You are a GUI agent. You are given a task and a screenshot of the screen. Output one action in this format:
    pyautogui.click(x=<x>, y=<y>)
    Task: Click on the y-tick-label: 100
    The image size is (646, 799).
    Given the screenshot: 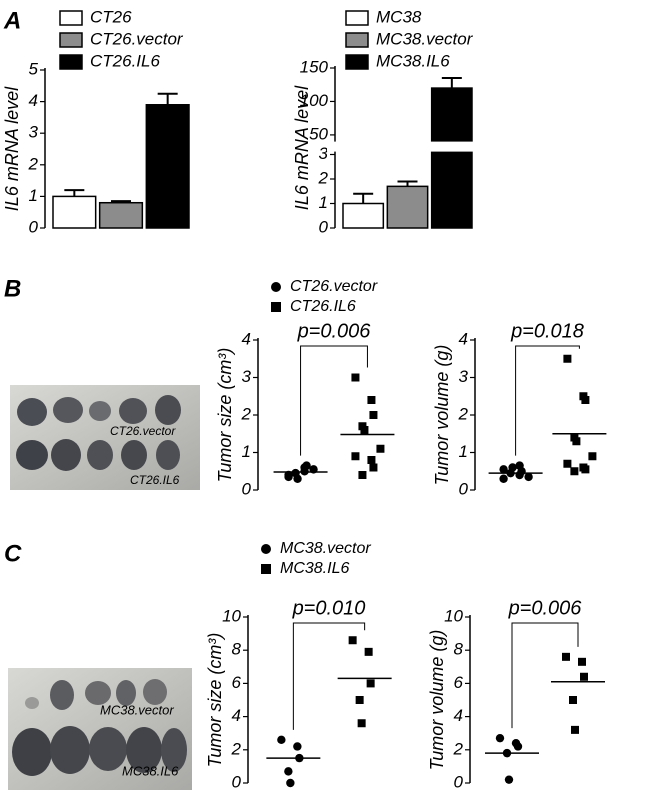 What is the action you would take?
    pyautogui.click(x=314, y=100)
    